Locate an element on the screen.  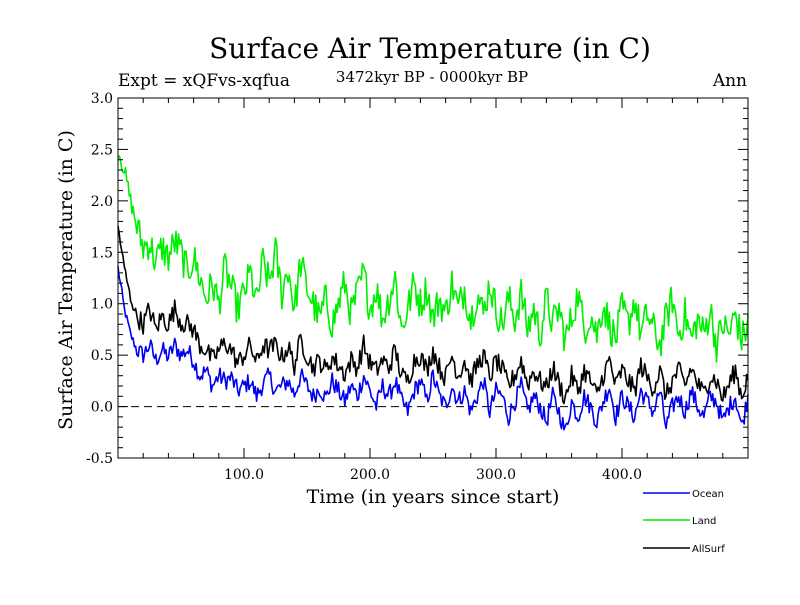
y-tick-label: 3.0 is located at coordinates (102, 99).